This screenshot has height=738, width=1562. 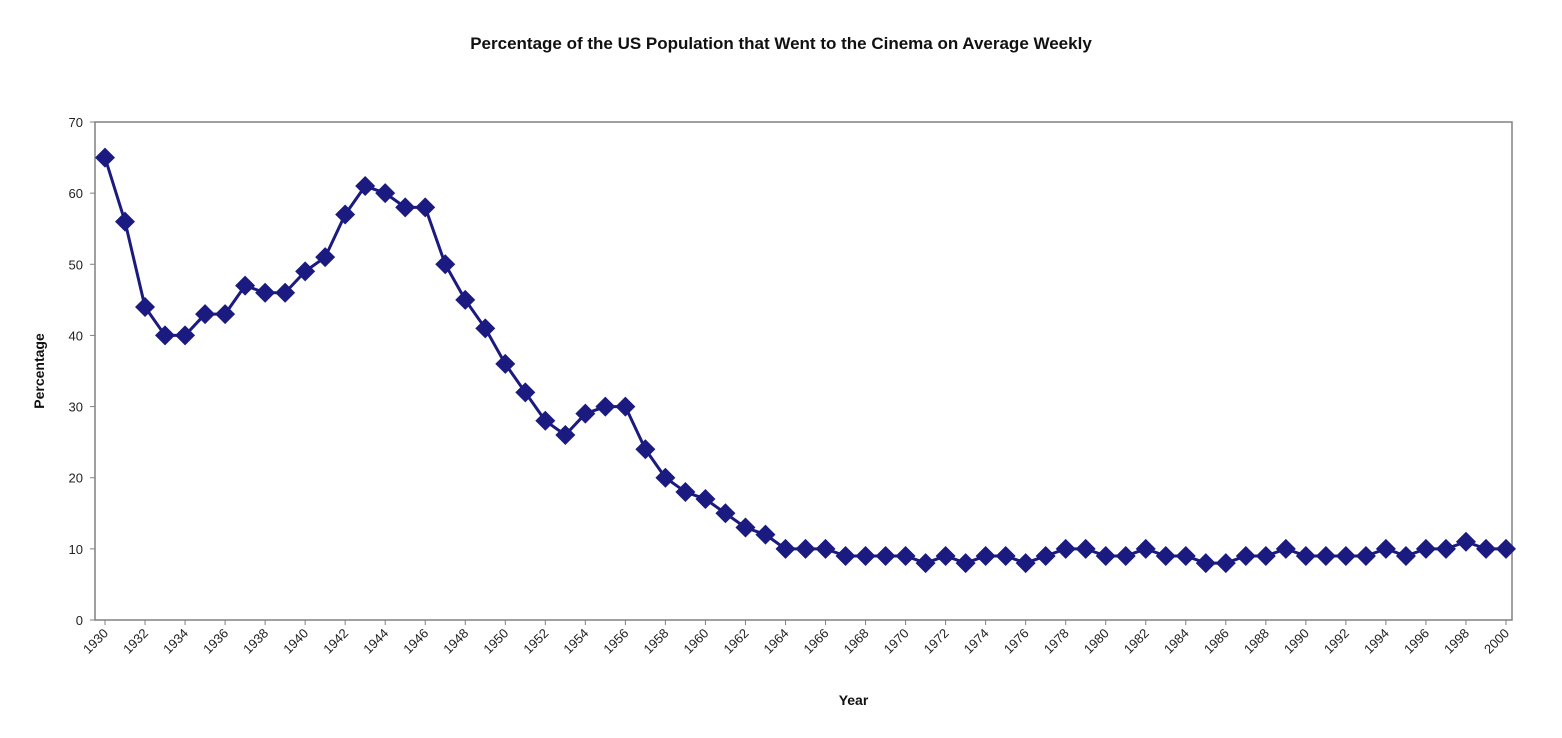 I want to click on x-tick-label: 1942, so click(x=335, y=641).